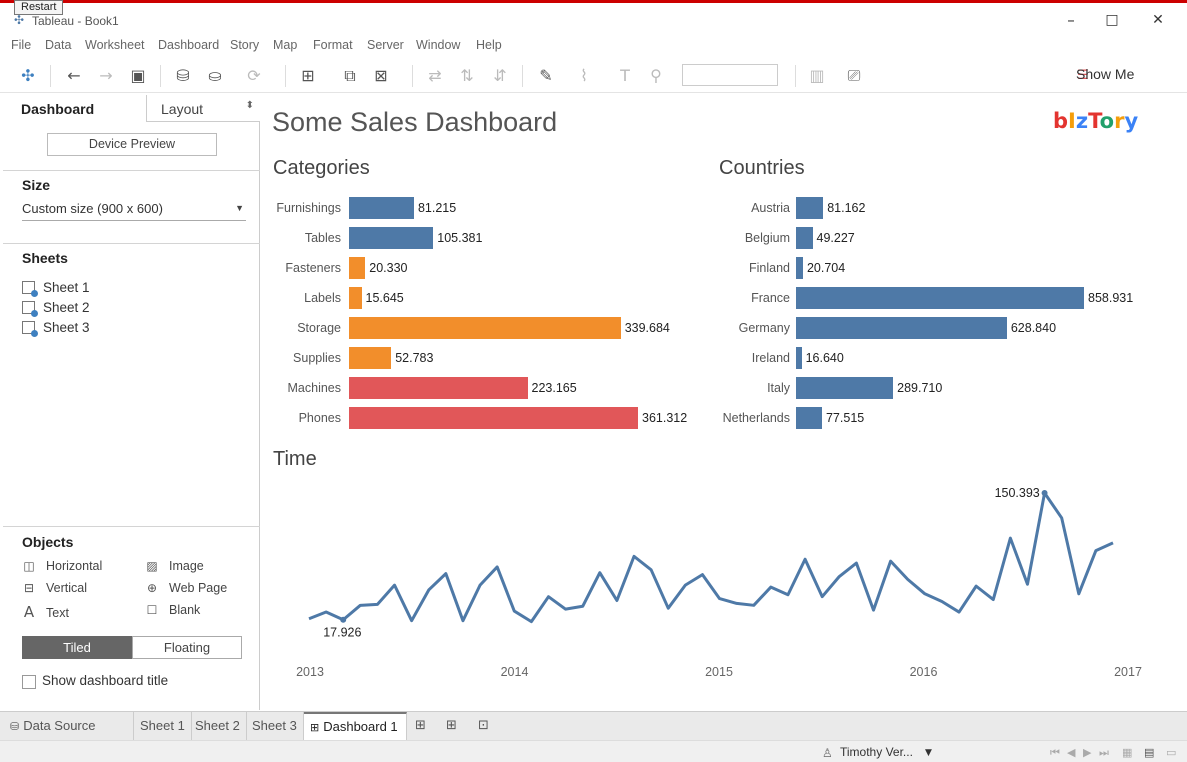 The height and width of the screenshot is (762, 1187). I want to click on new-worksheet-tab-icon: ⊞, so click(420, 725).